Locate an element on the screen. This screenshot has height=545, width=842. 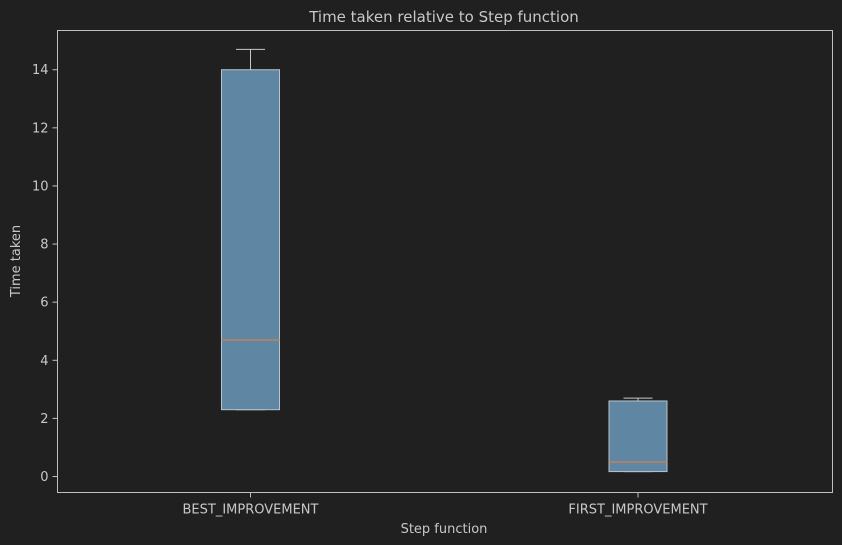
y-tick-label: 14 is located at coordinates (40, 70).